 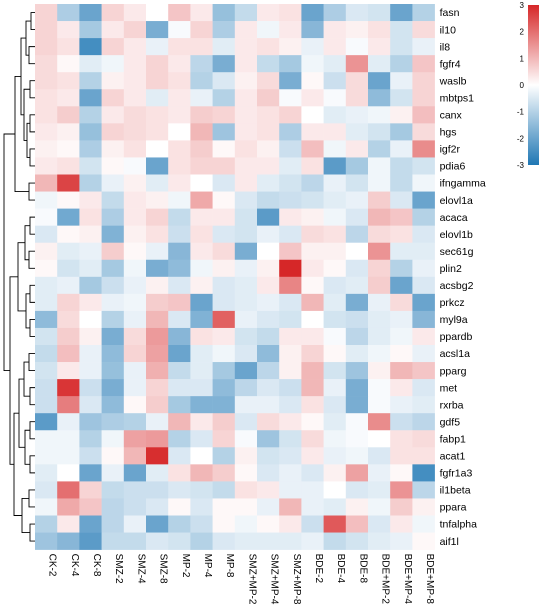 What do you see at coordinates (32, 532) in the screenshot?
I see `dendrogram-branch` at bounding box center [32, 532].